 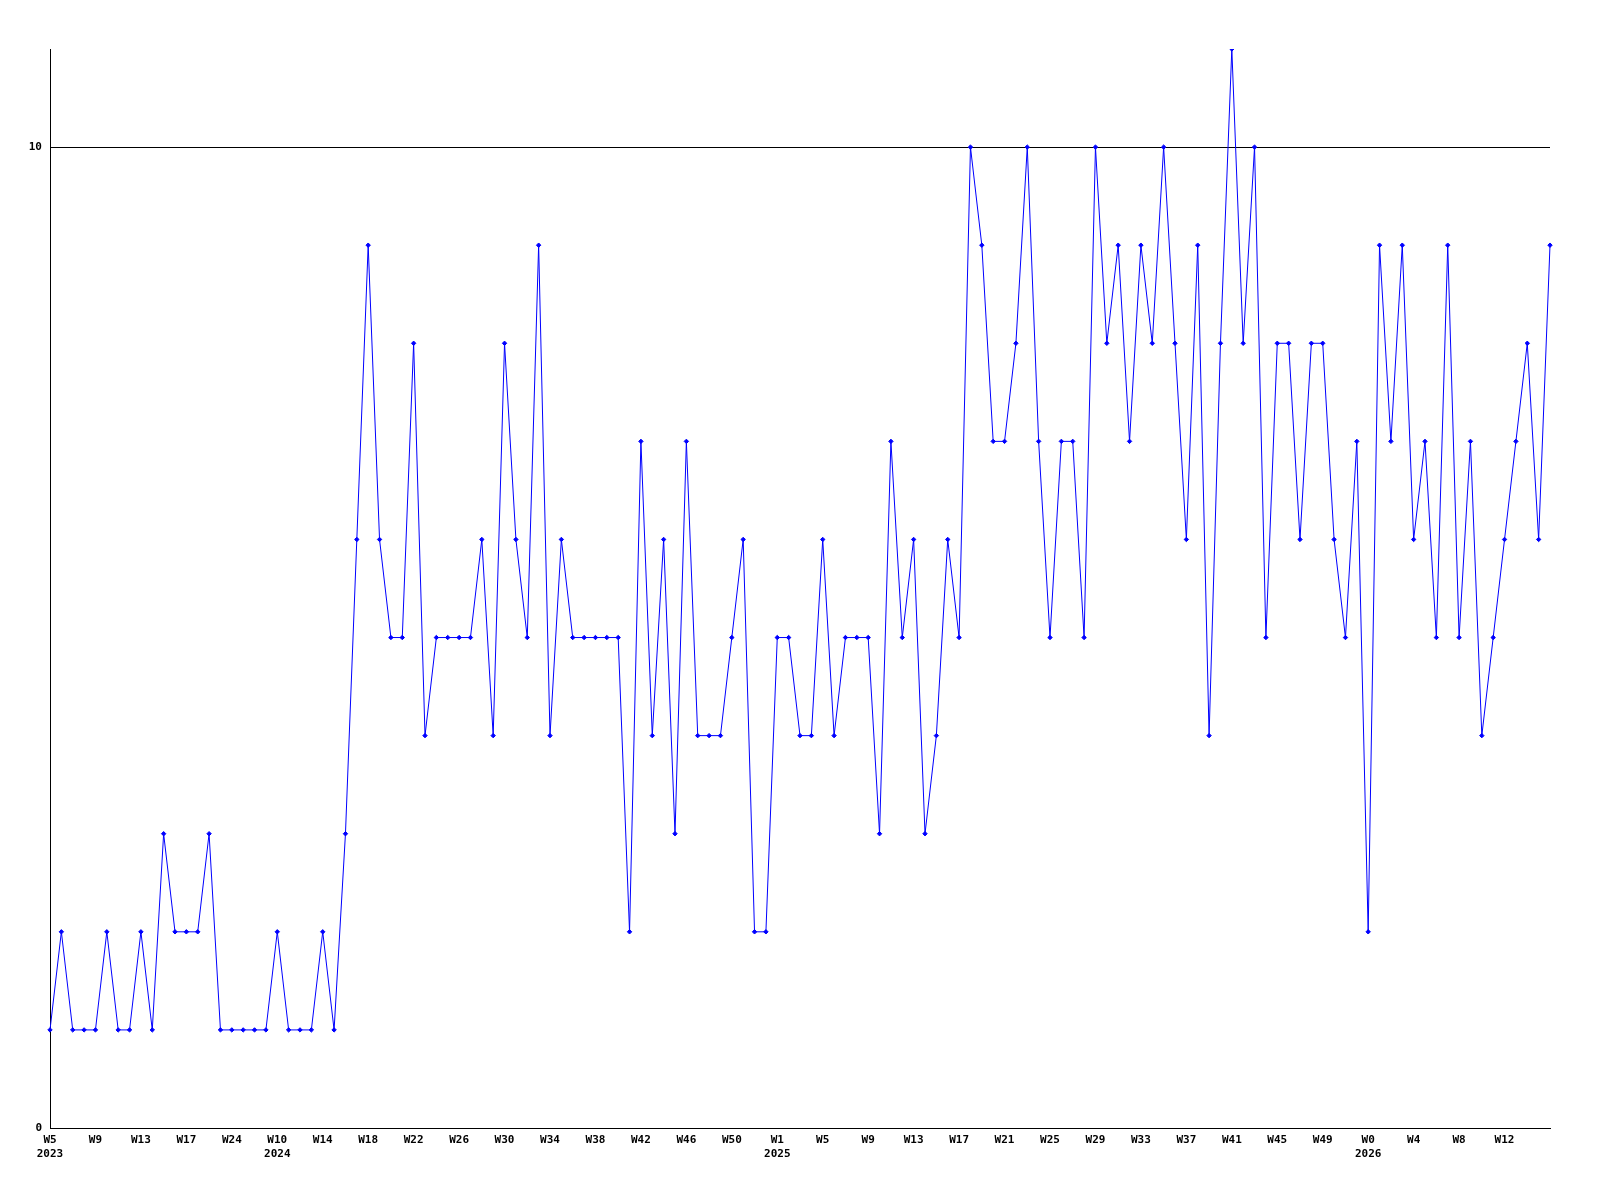 I want to click on x-tick-label: W26, so click(x=459, y=1140).